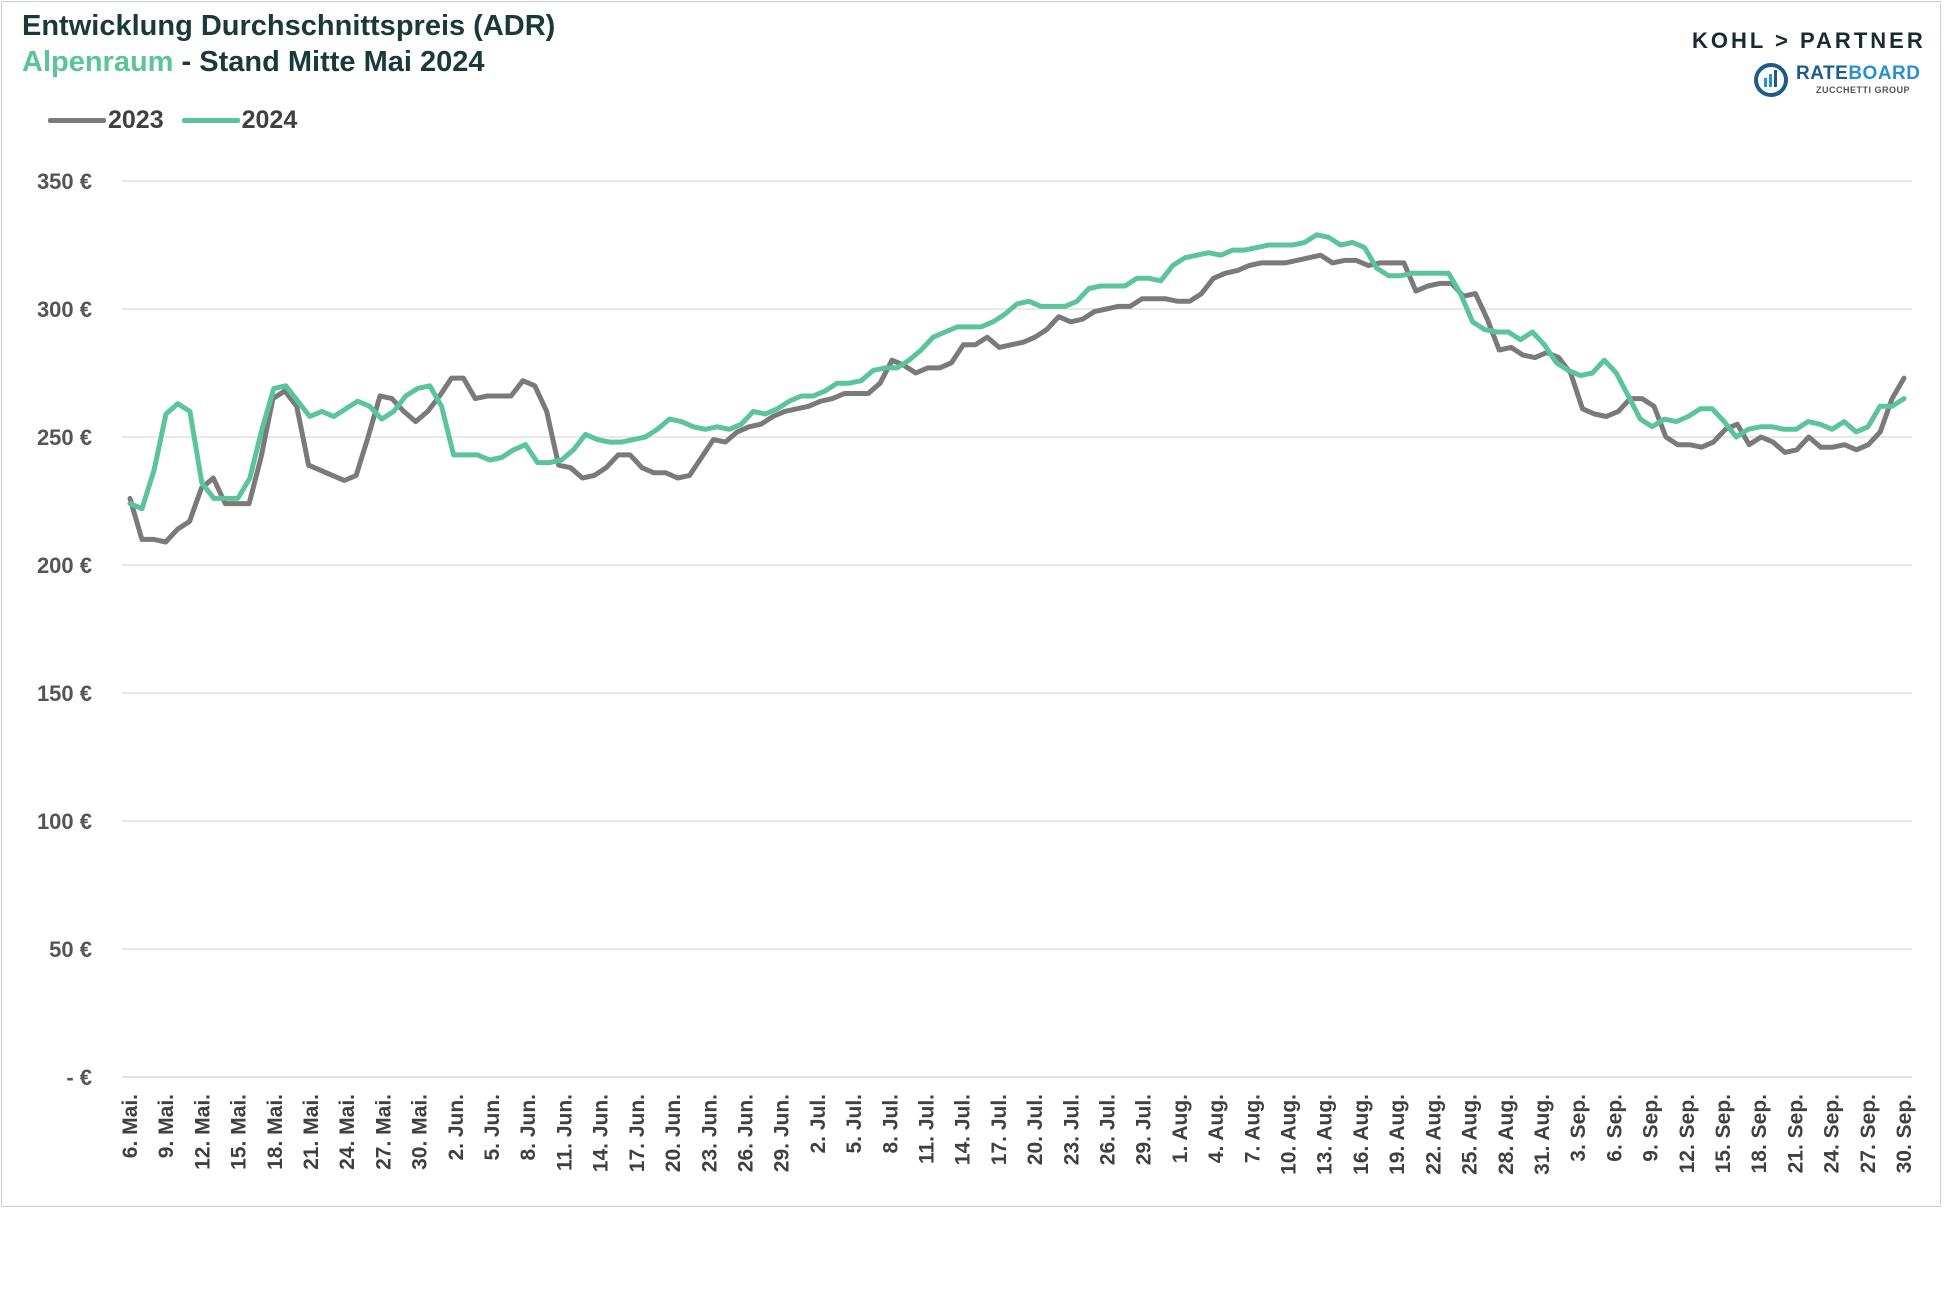 This screenshot has width=1944, height=1296. What do you see at coordinates (963, 1129) in the screenshot?
I see `x-tick-label: 14. Jul.` at bounding box center [963, 1129].